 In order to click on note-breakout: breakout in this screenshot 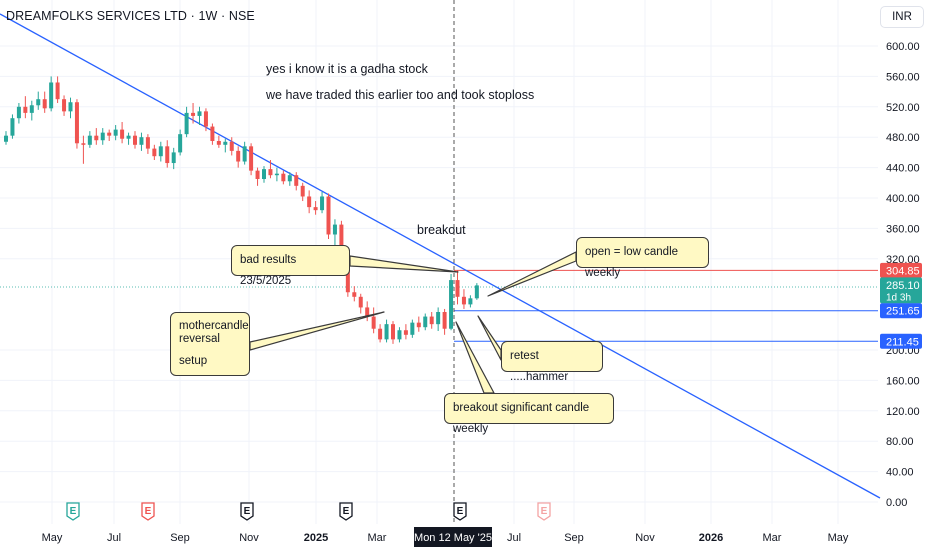, I will do `click(441, 230)`.